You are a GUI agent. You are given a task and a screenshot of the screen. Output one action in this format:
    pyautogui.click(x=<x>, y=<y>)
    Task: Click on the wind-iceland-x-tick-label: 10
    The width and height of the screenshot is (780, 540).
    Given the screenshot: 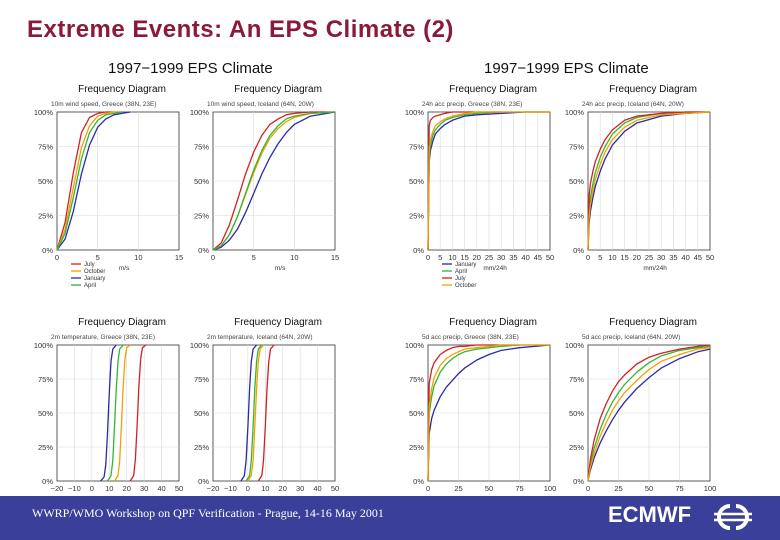 What is the action you would take?
    pyautogui.click(x=294, y=257)
    